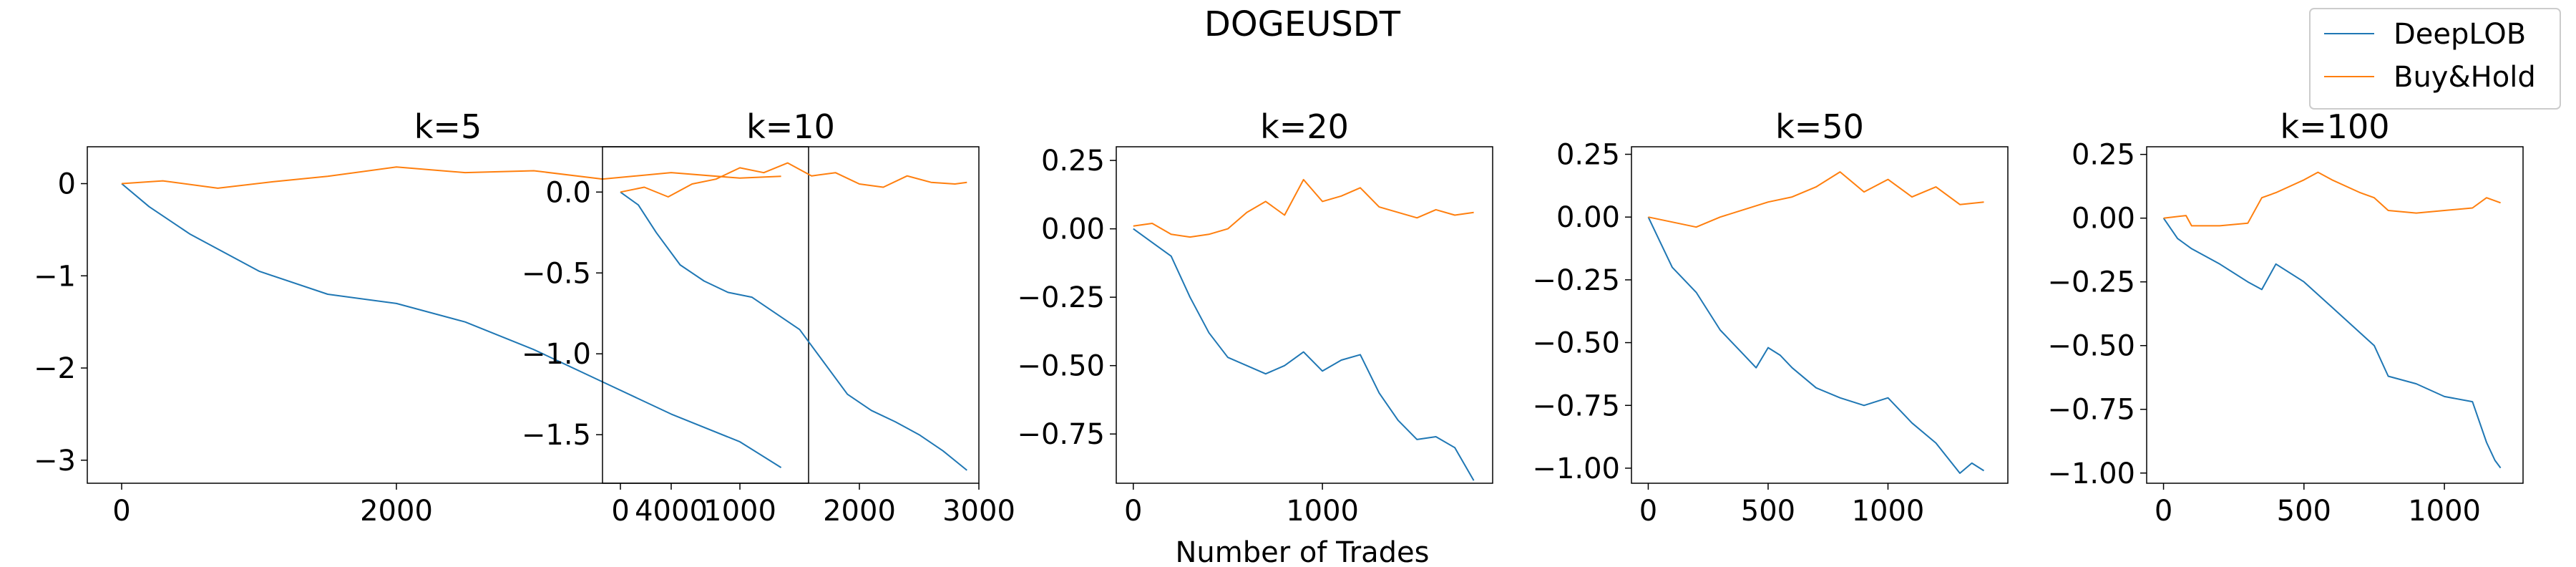  Describe the element at coordinates (790, 126) in the screenshot. I see `subplot-title: k=10` at that location.